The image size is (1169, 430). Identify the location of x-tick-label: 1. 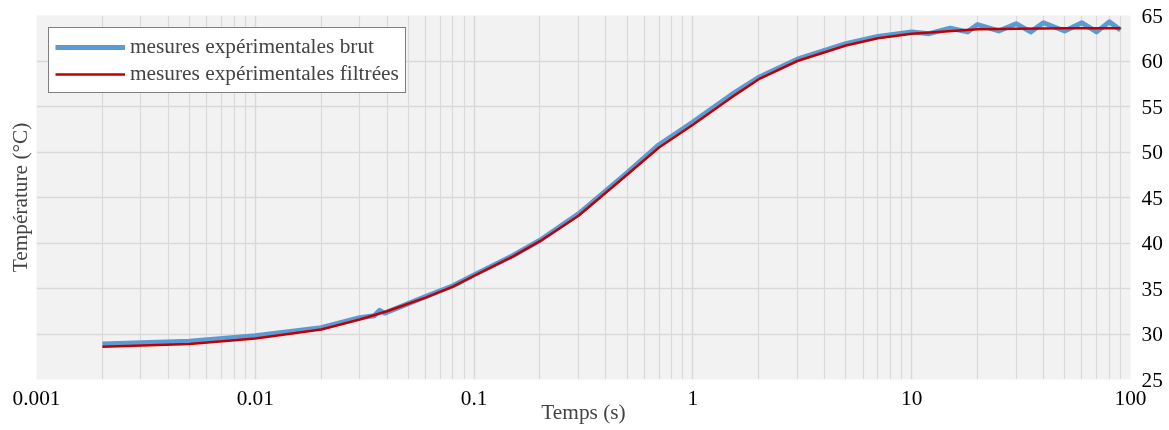
(693, 397).